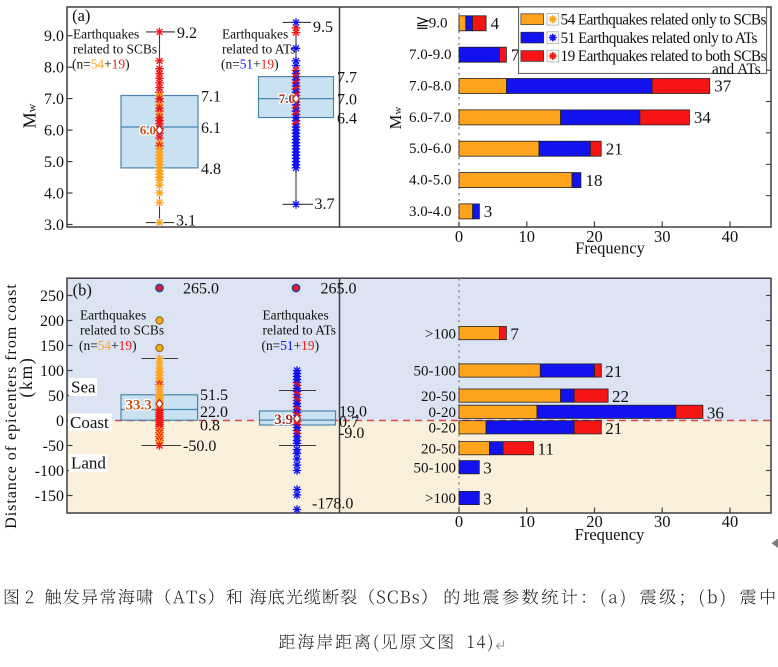  What do you see at coordinates (186, 220) in the screenshot?
I see `svg-text: 3.1` at bounding box center [186, 220].